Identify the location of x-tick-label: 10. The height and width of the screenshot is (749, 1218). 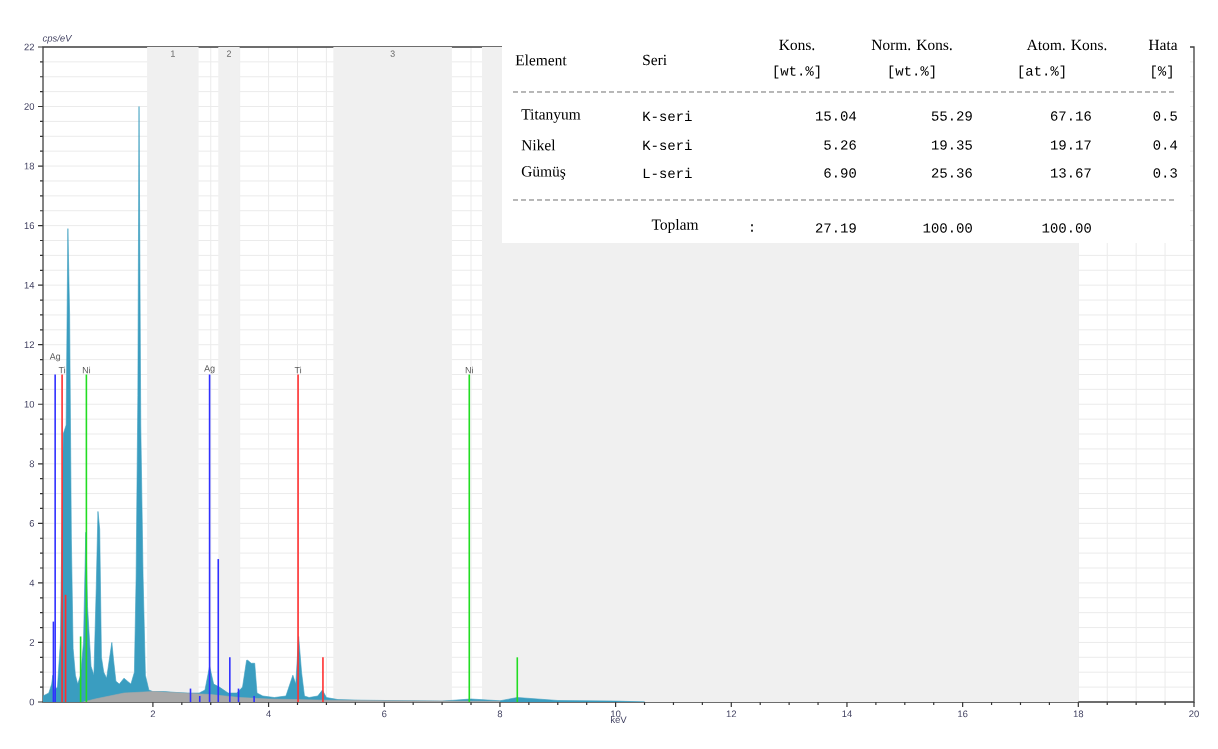
(616, 714).